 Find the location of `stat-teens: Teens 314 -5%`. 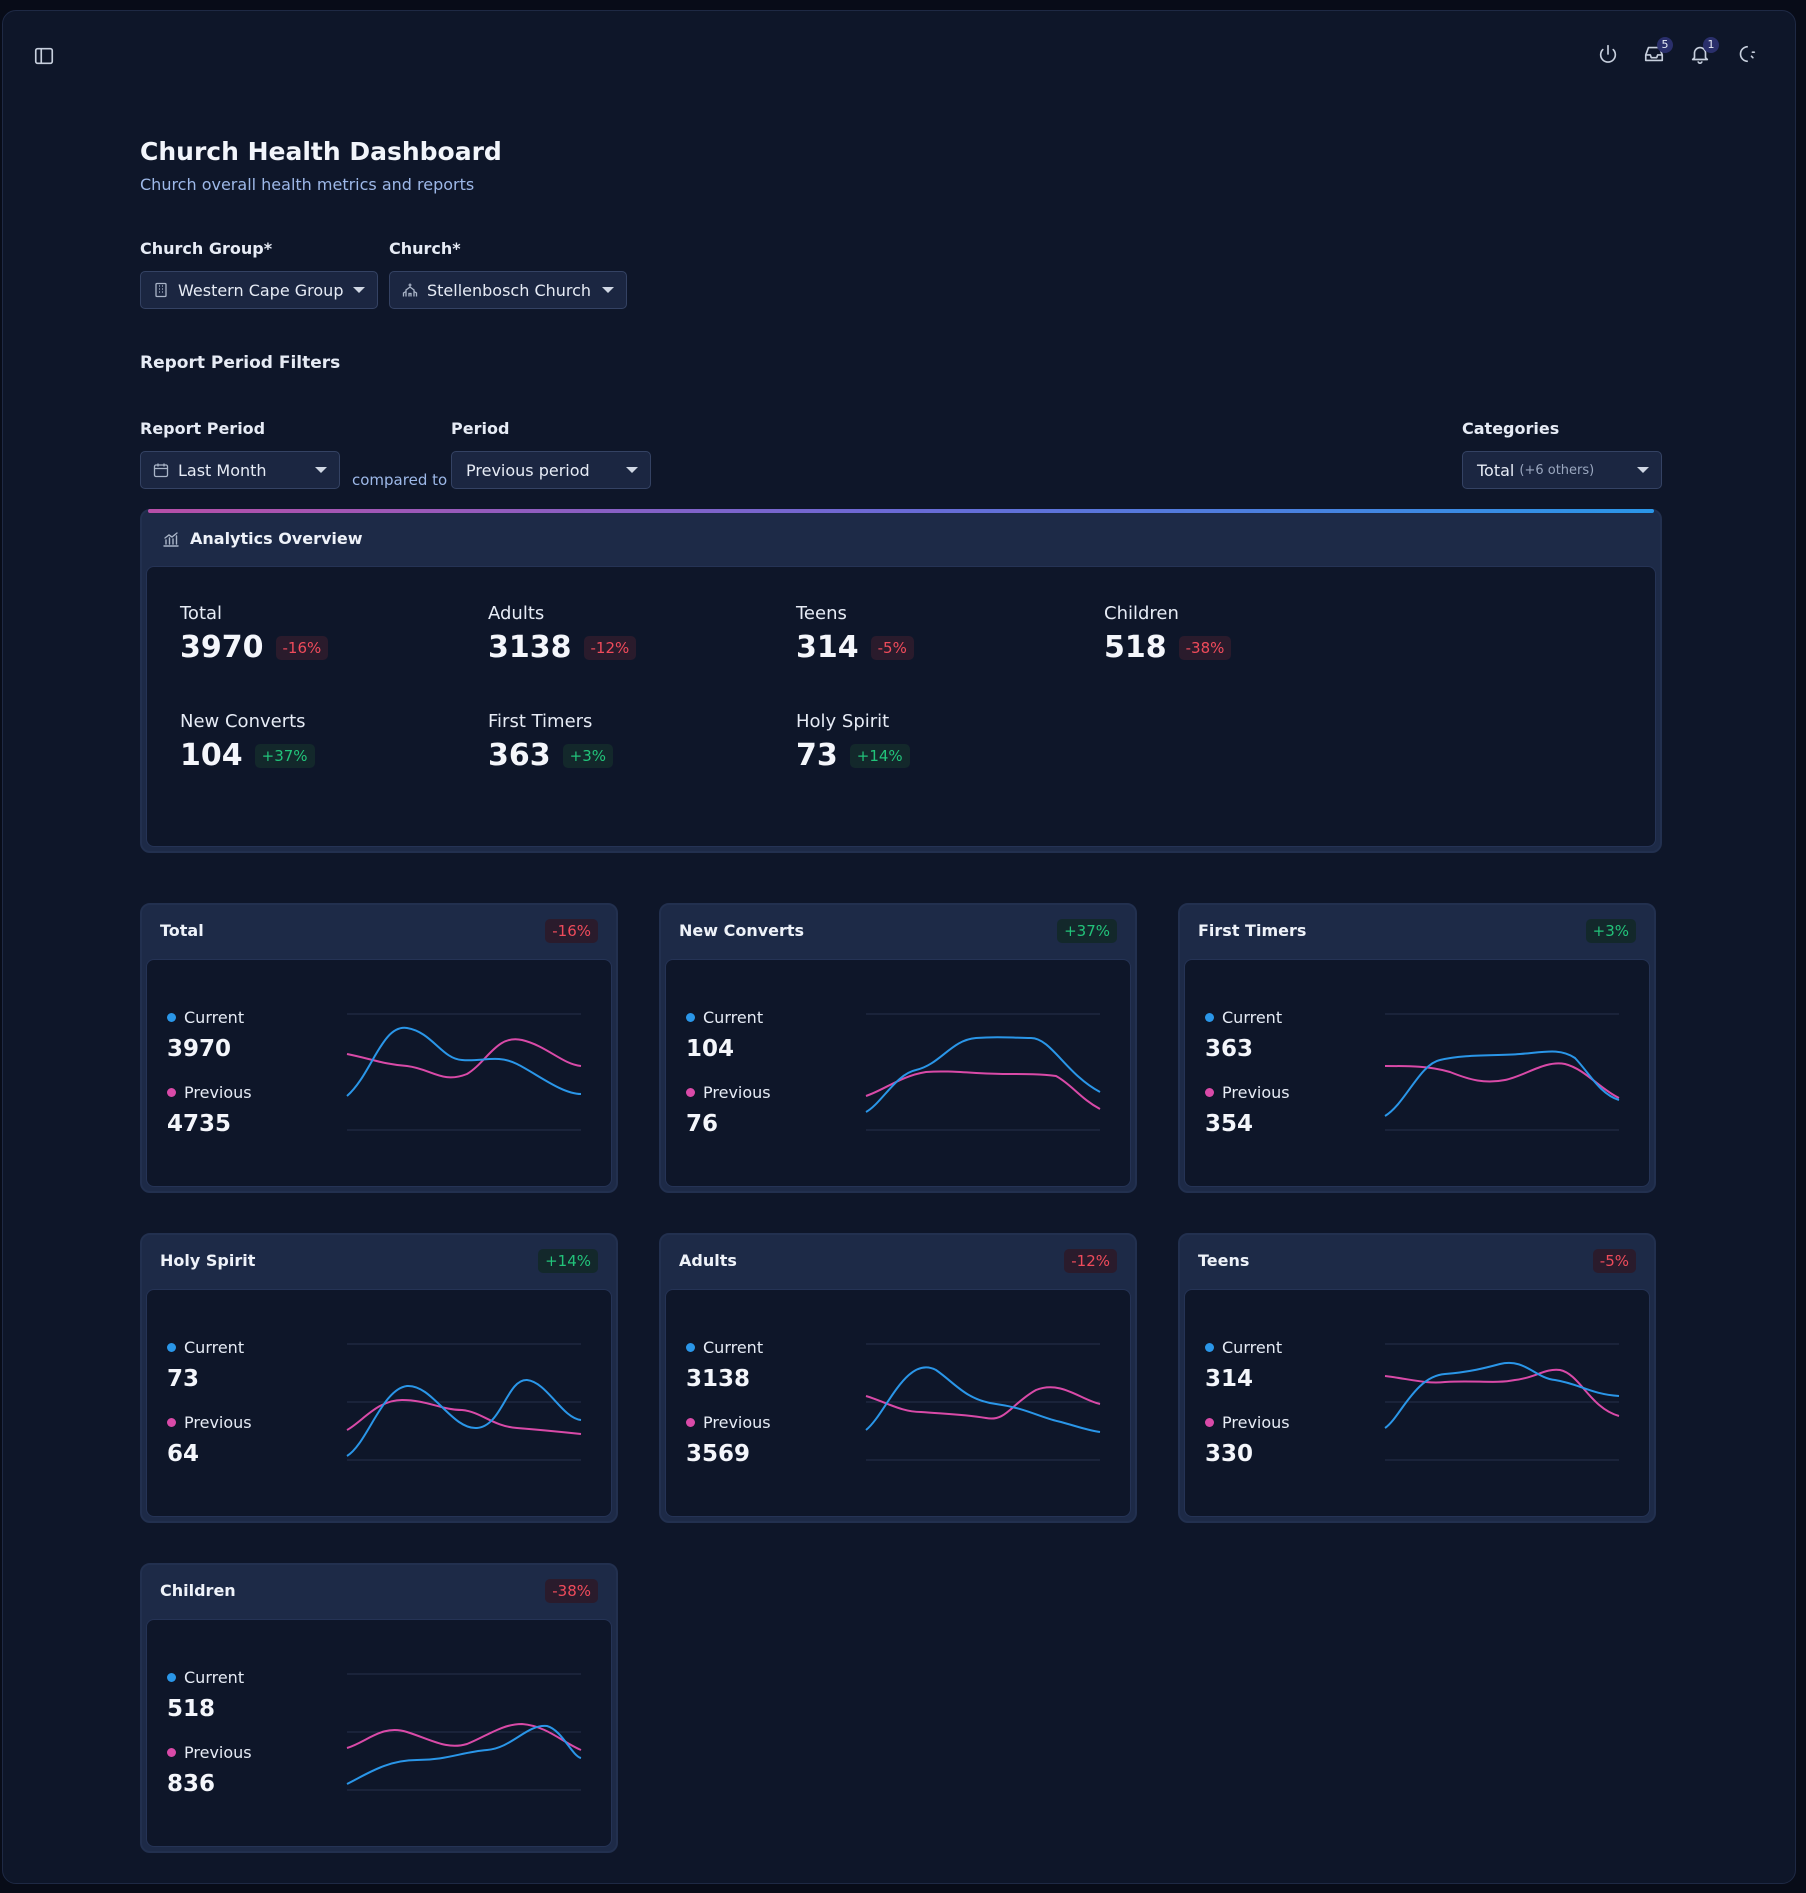

stat-teens: Teens 314 -5% is located at coordinates (976, 634).